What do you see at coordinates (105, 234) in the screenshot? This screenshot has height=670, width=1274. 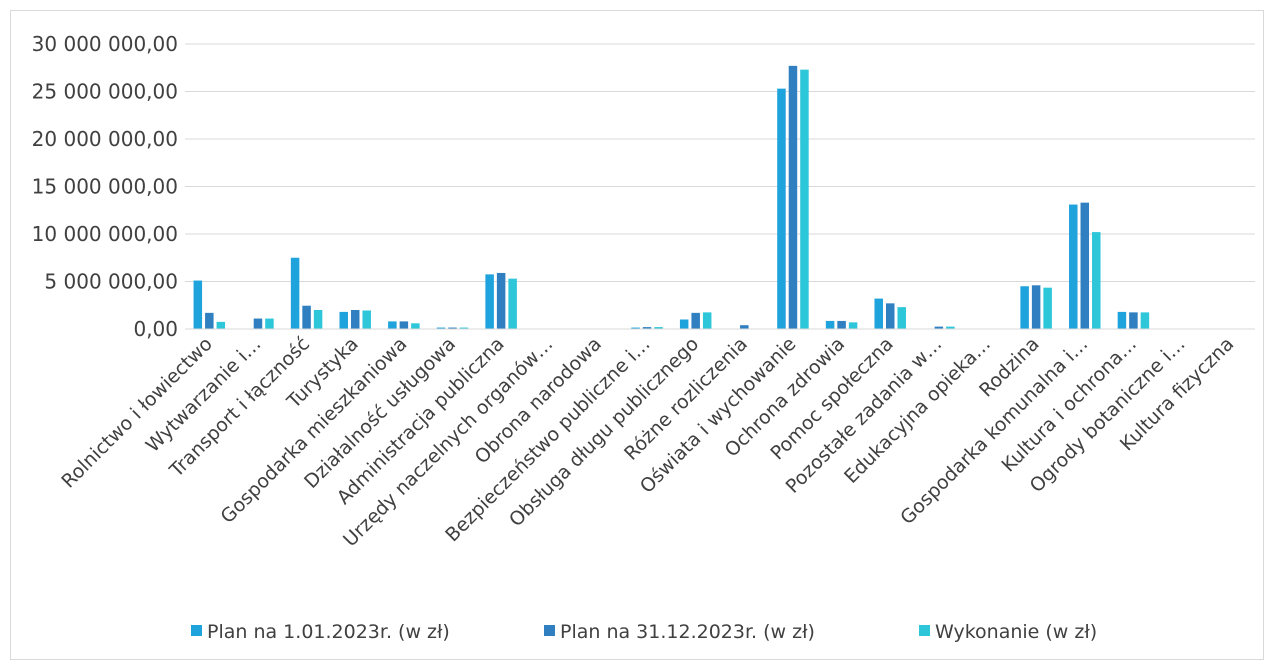 I see `y-tick-label: 10 000 000,00` at bounding box center [105, 234].